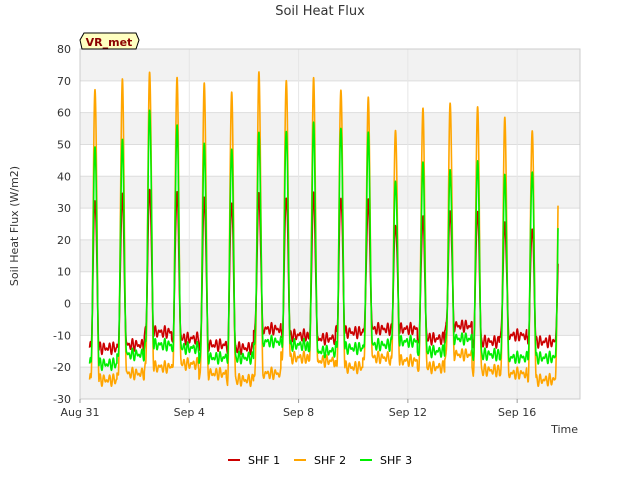 The width and height of the screenshot is (640, 480). I want to click on y-axis-ticks: -30 -20 -10 0 10 20 30 40 50 60 70 80, so click(62, 224).